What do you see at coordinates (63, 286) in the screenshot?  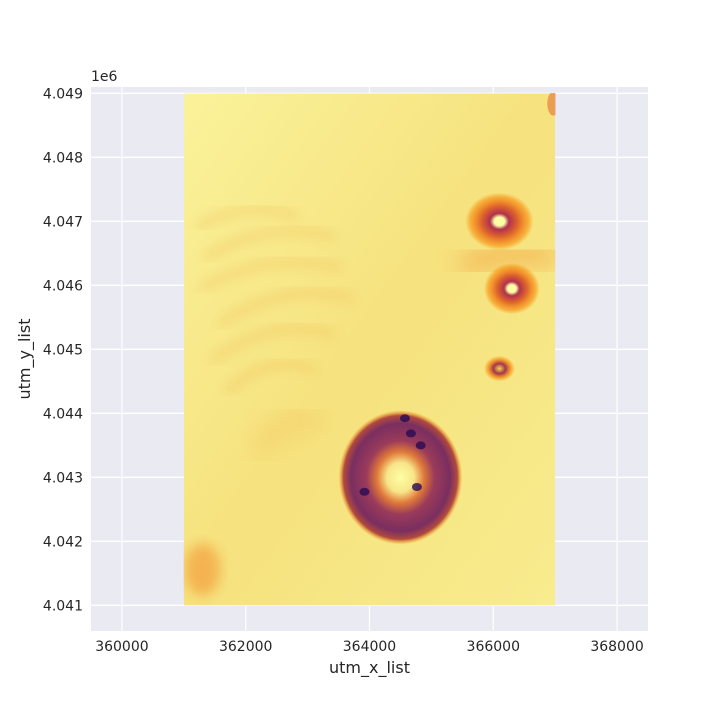 I see `y-tick-label: 4.046` at bounding box center [63, 286].